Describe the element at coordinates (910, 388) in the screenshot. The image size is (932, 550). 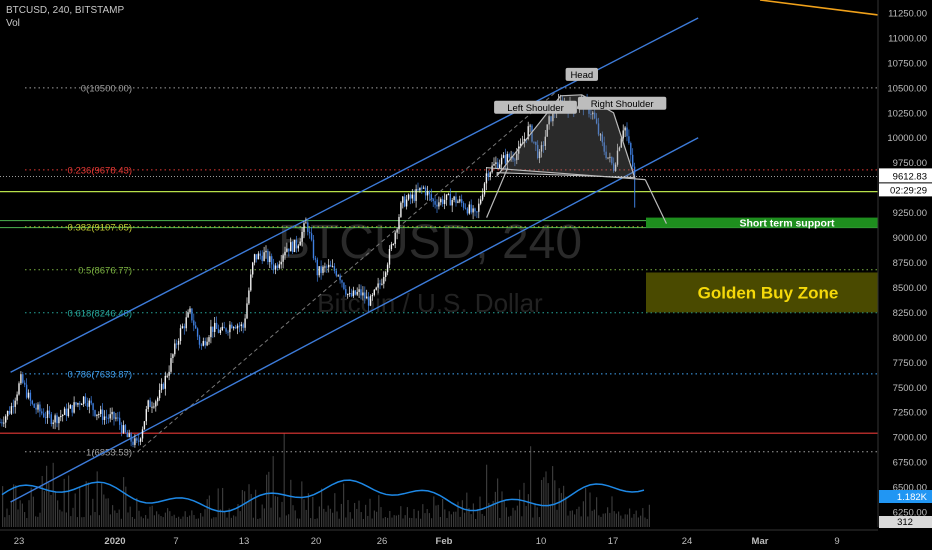
I see `price-tick-label: 7500.00` at that location.